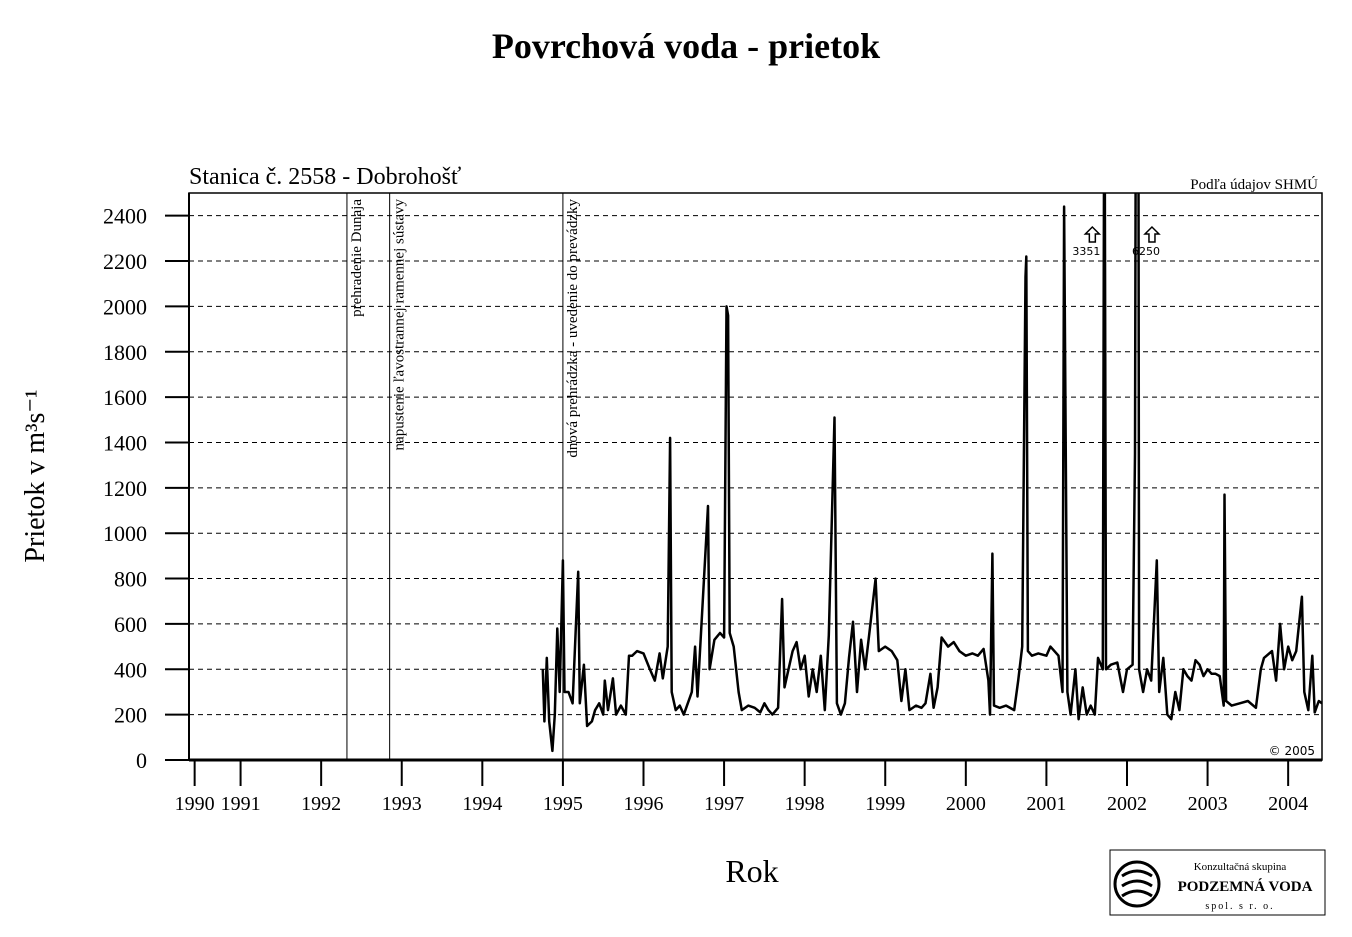 The height and width of the screenshot is (937, 1352). I want to click on logo-icon, so click(1137, 884).